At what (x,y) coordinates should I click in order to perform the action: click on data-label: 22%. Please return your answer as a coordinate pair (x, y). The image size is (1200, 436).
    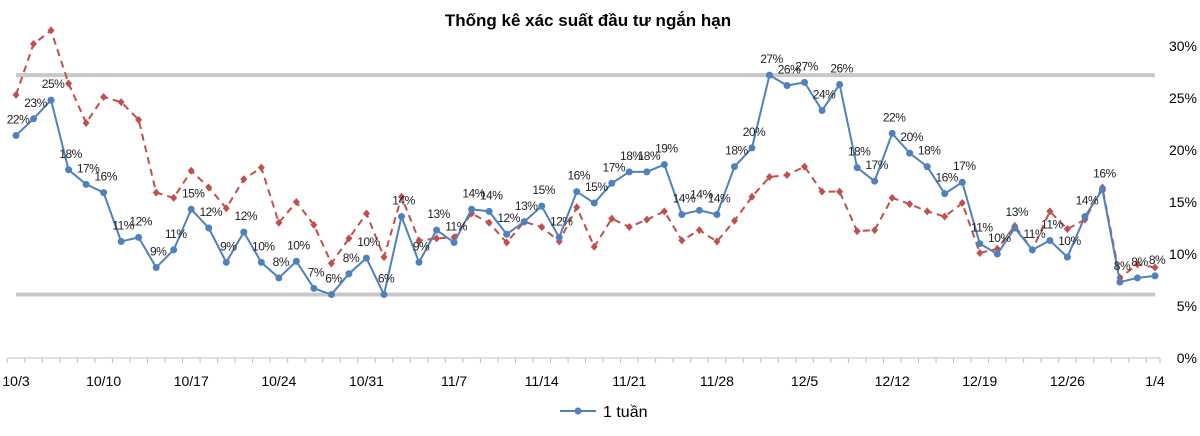
    Looking at the image, I should click on (18, 119).